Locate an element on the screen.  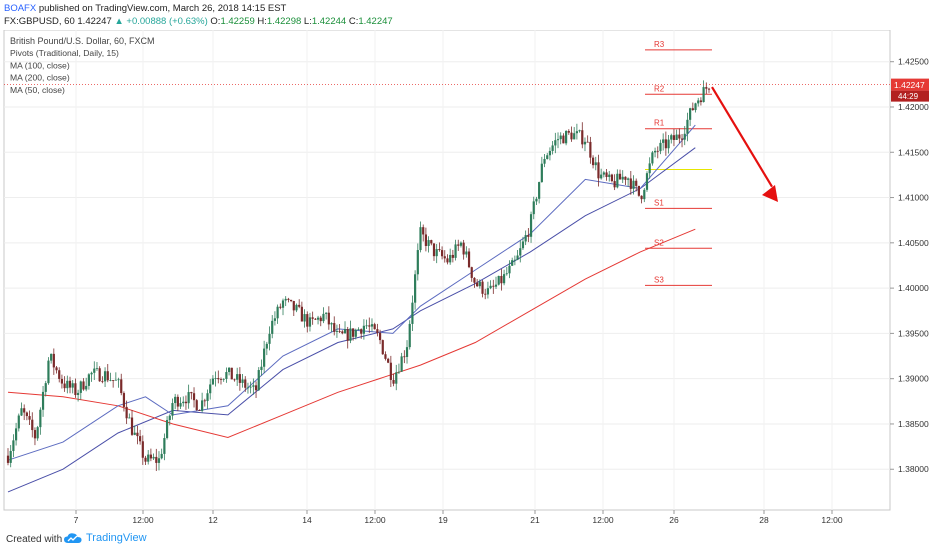
x-tick-label: 26 is located at coordinates (674, 520).